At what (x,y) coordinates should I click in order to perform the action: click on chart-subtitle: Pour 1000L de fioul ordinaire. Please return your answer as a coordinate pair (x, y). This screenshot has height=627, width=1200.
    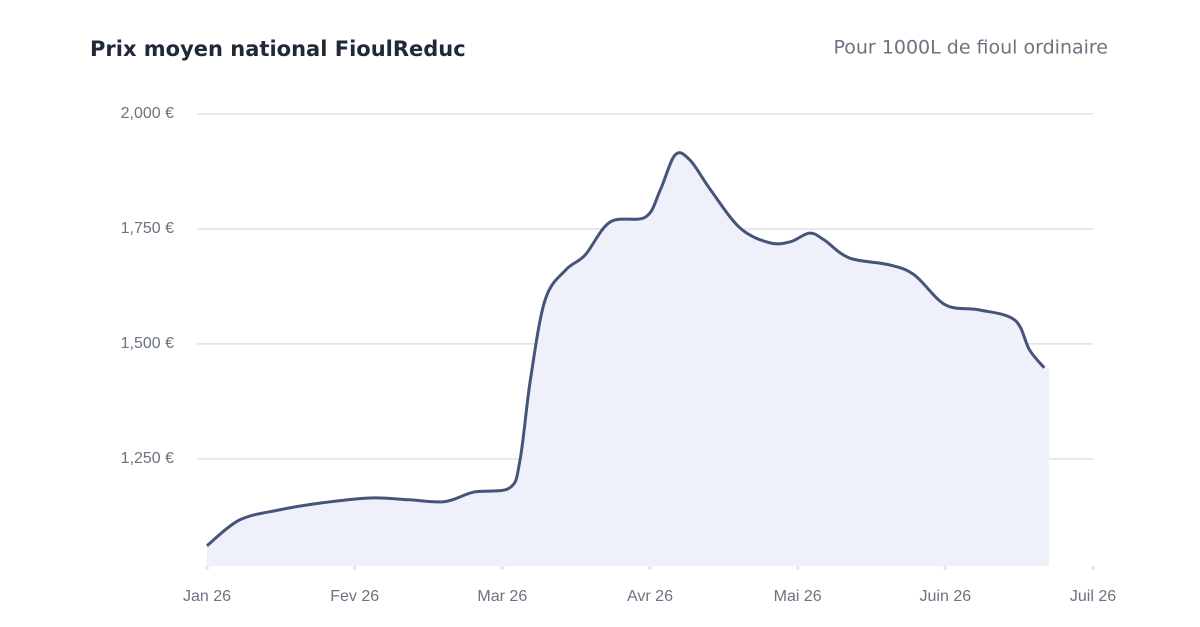
    Looking at the image, I should click on (970, 48).